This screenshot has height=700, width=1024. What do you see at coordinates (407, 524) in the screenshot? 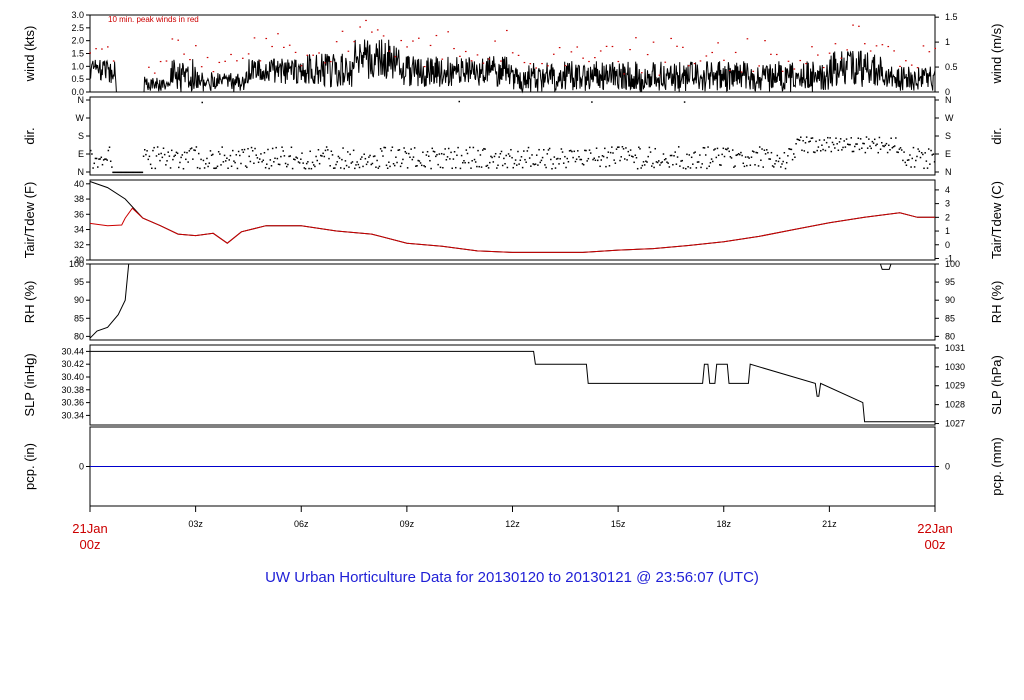
I see `x-tick-label: 09z` at bounding box center [407, 524].